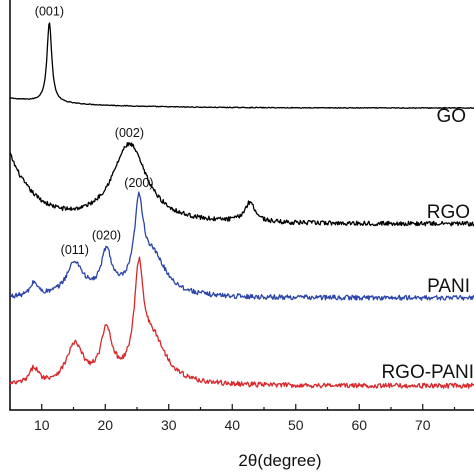 Image resolution: width=474 pixels, height=474 pixels. What do you see at coordinates (49, 11) in the screenshot?
I see `peak-label: (001)` at bounding box center [49, 11].